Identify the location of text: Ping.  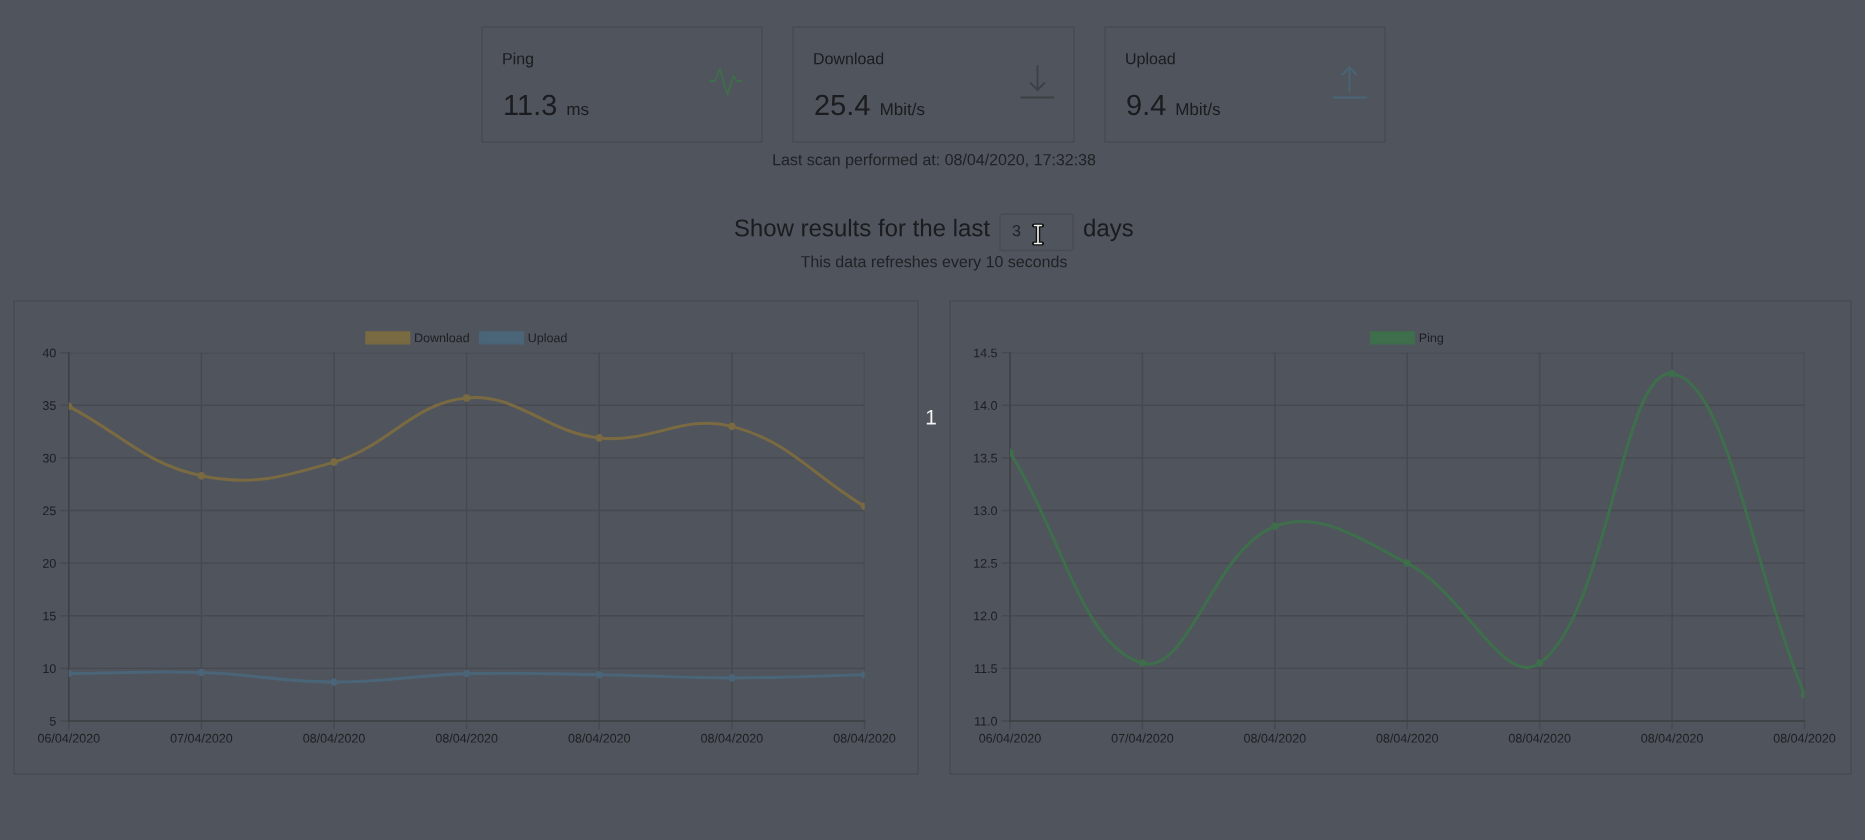
(518, 60).